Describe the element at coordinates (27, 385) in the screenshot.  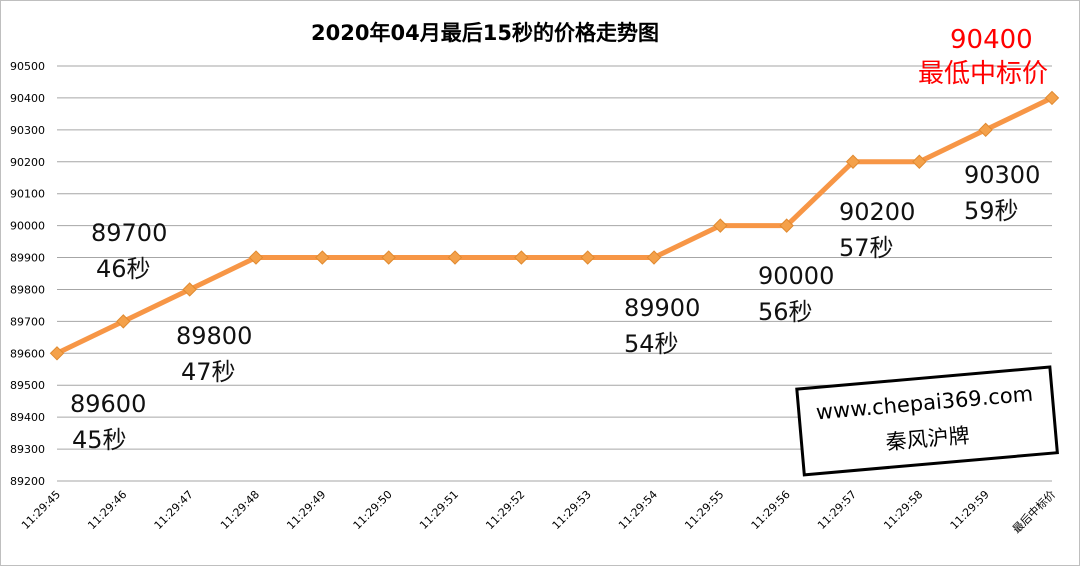
I see `y-tick-label: 89500` at that location.